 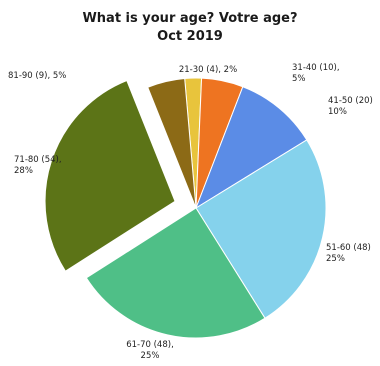 I want to click on data-label-81-90: 81-90 (9), 5%, so click(x=37, y=76).